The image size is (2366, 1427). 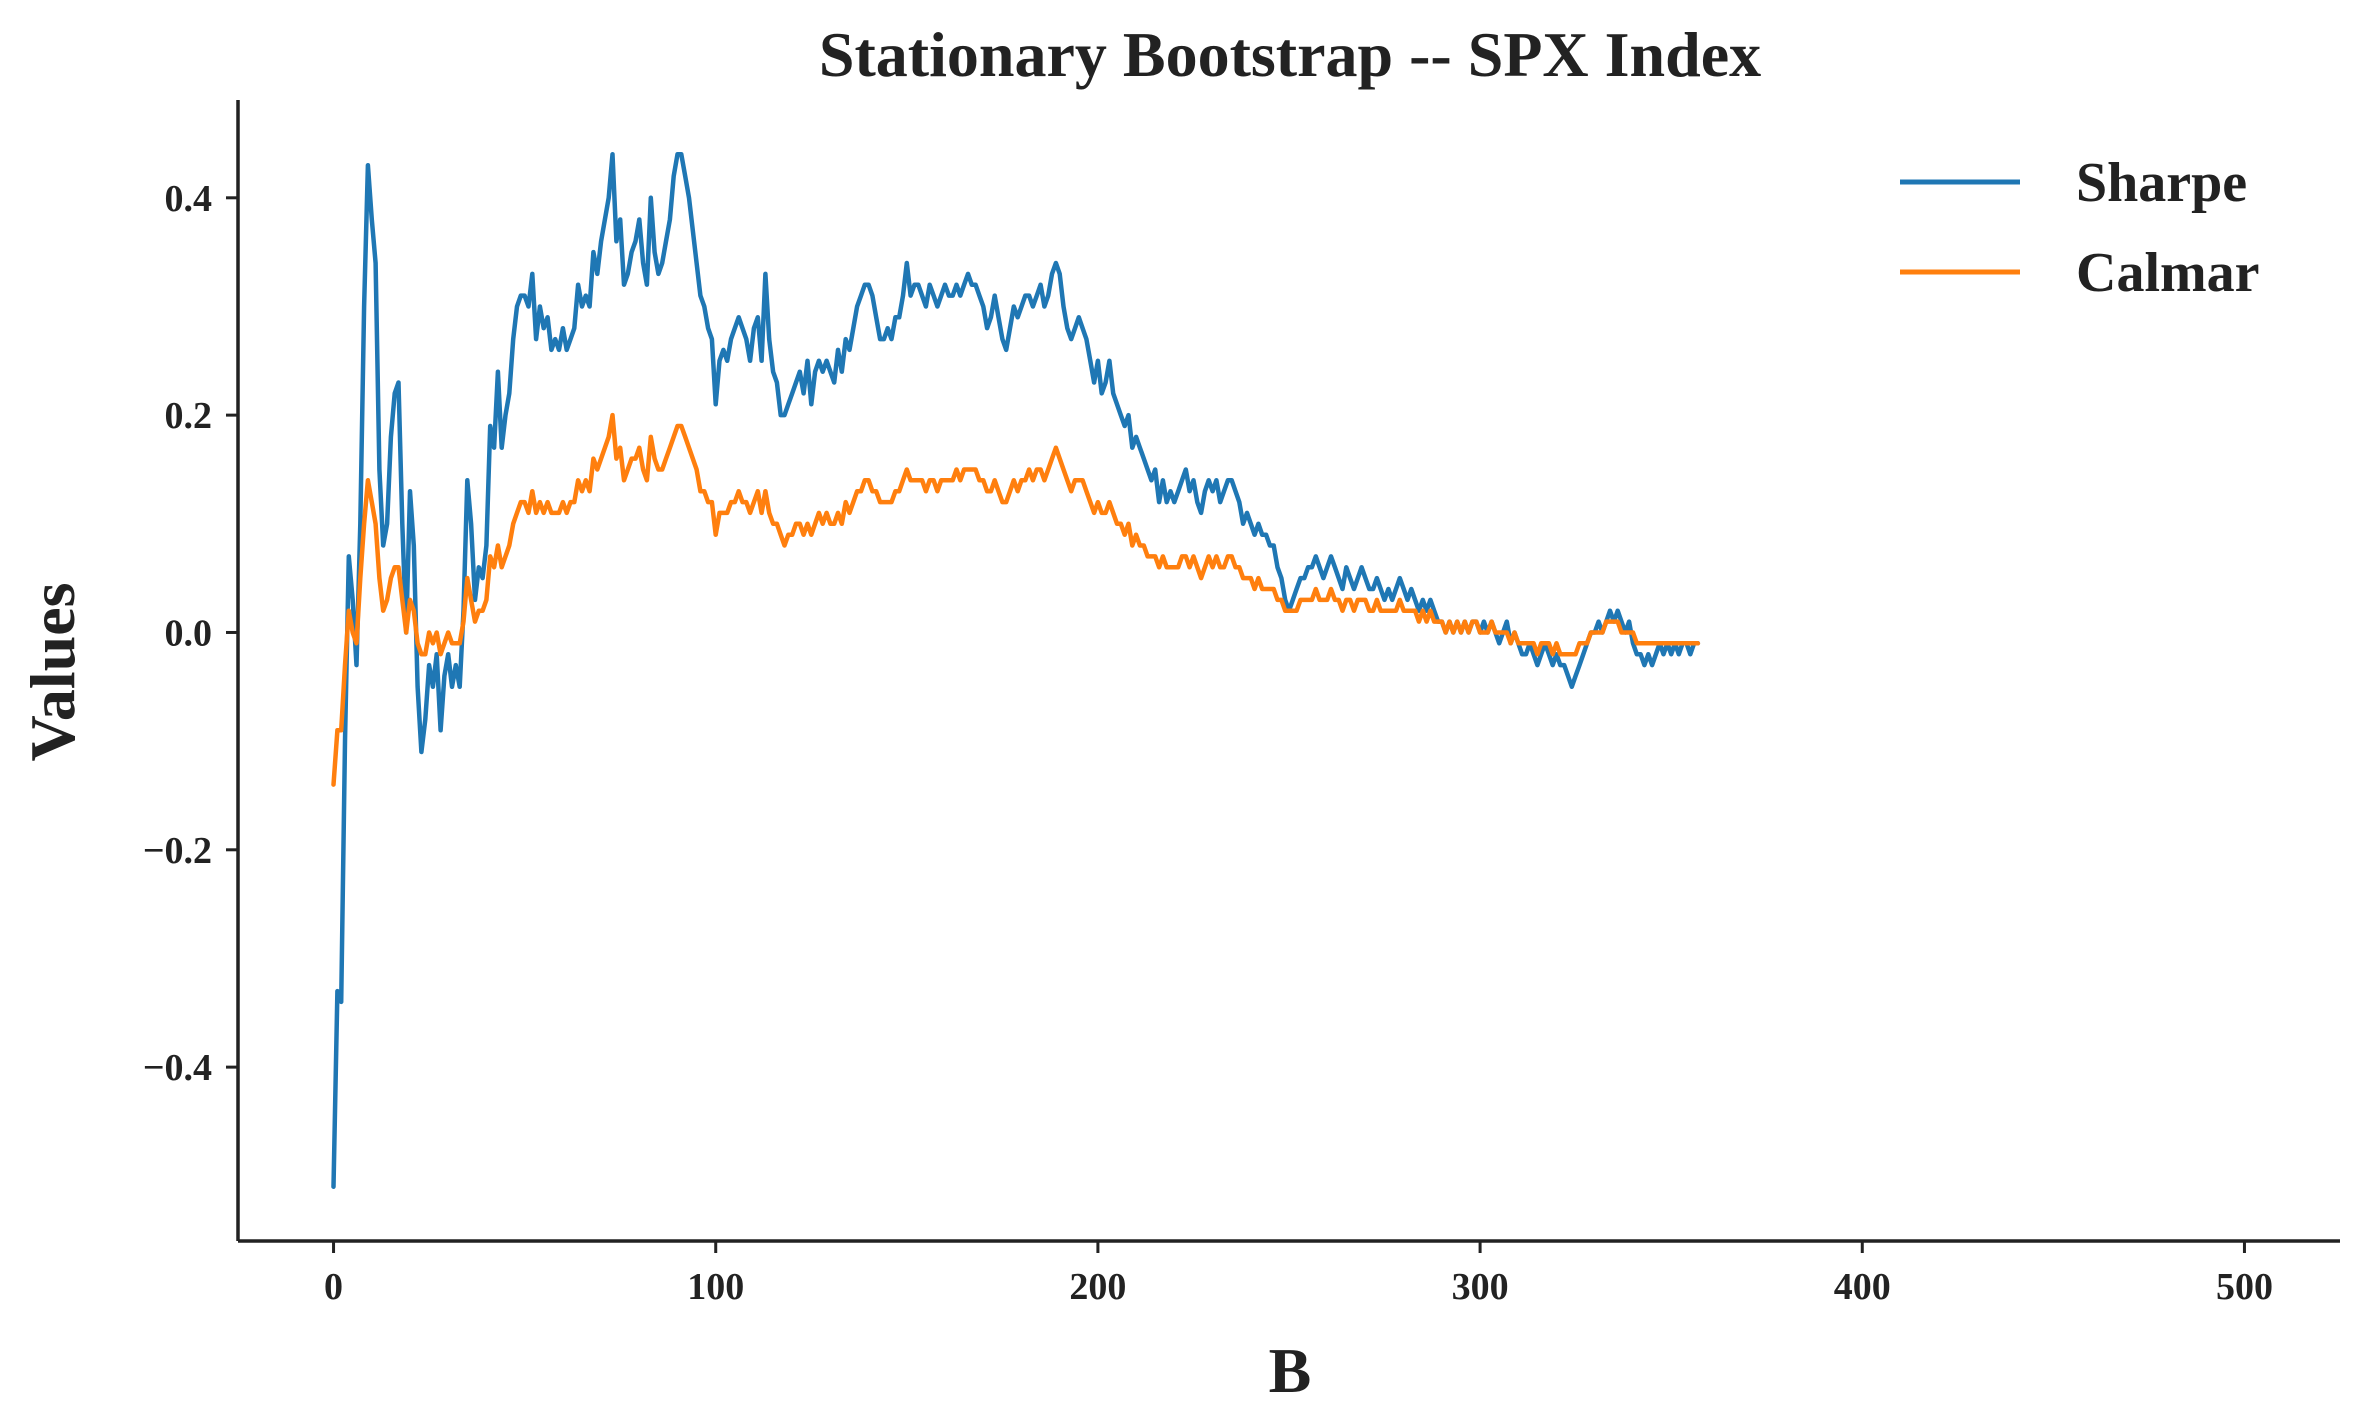 I want to click on y-axis-label: Values, so click(x=52, y=671).